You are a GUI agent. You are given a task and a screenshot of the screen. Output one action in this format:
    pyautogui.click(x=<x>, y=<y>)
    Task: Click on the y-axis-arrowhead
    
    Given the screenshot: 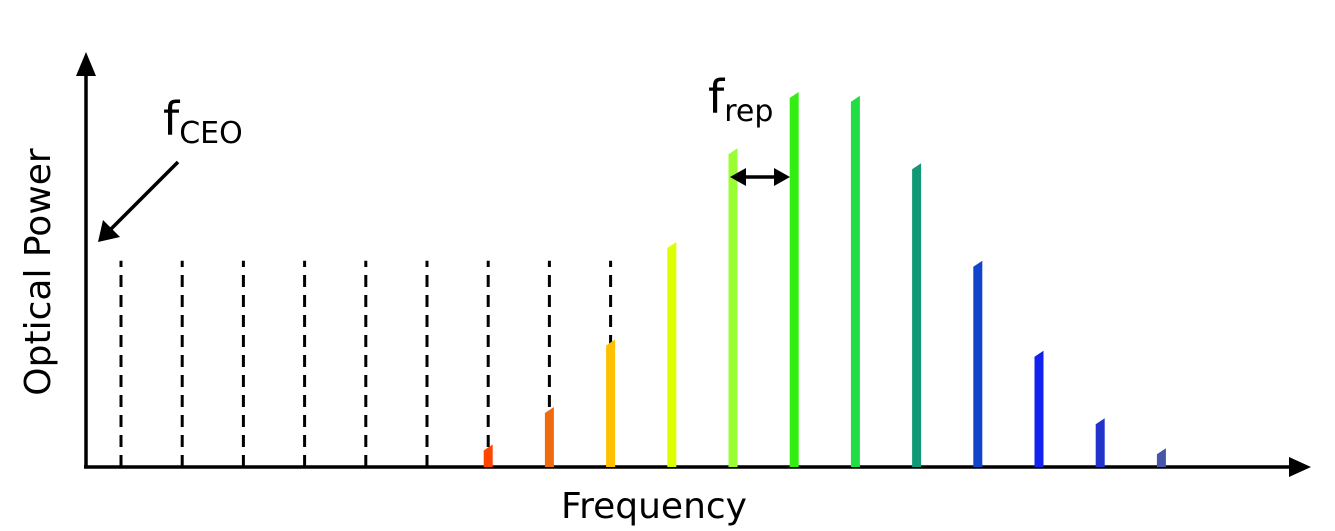 What is the action you would take?
    pyautogui.click(x=86, y=64)
    